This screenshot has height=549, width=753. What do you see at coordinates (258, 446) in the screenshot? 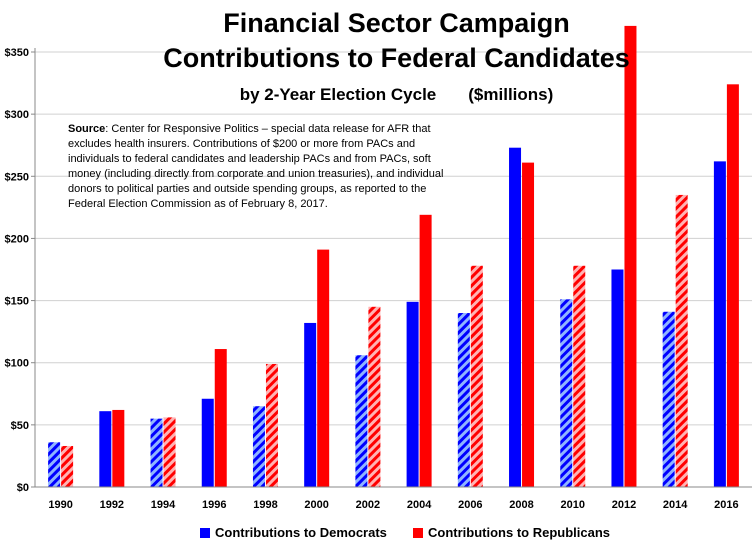
I see `bar-democrats-1998` at bounding box center [258, 446].